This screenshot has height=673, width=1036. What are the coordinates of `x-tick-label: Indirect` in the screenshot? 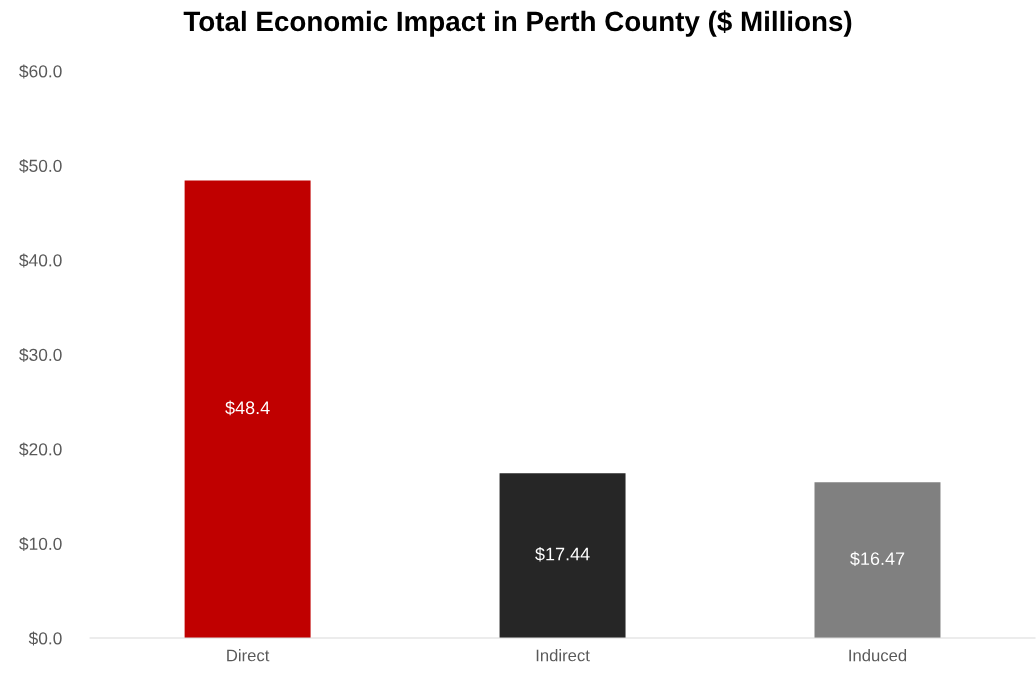 It's located at (563, 655).